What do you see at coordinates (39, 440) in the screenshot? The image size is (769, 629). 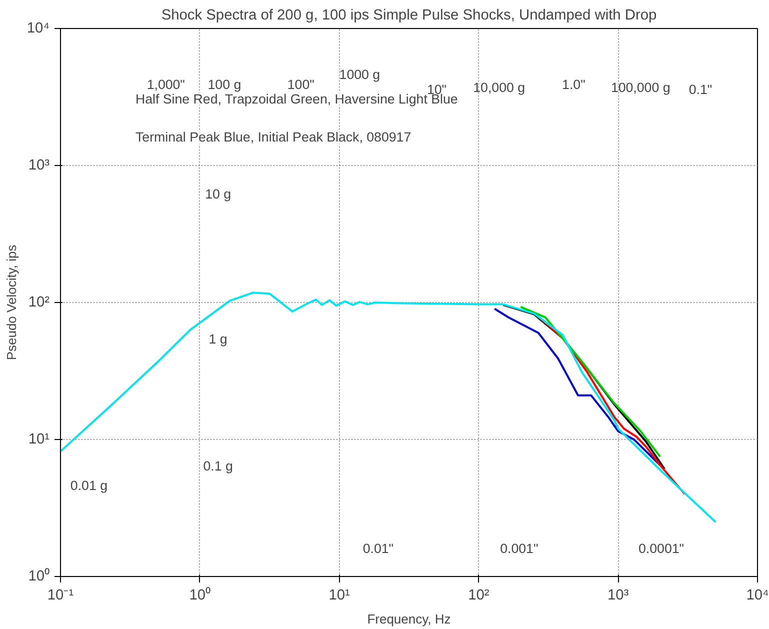 I see `y-tick-label: 10¹` at bounding box center [39, 440].